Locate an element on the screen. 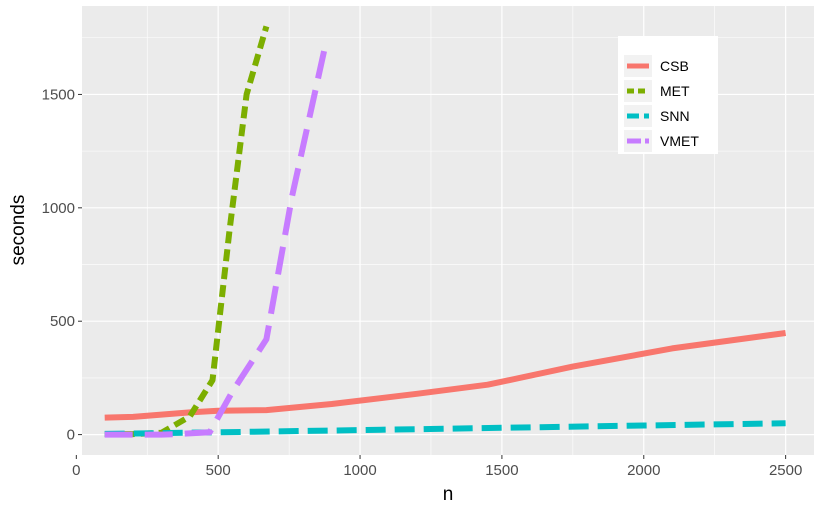  legend-label-csb: CSB is located at coordinates (674, 66).